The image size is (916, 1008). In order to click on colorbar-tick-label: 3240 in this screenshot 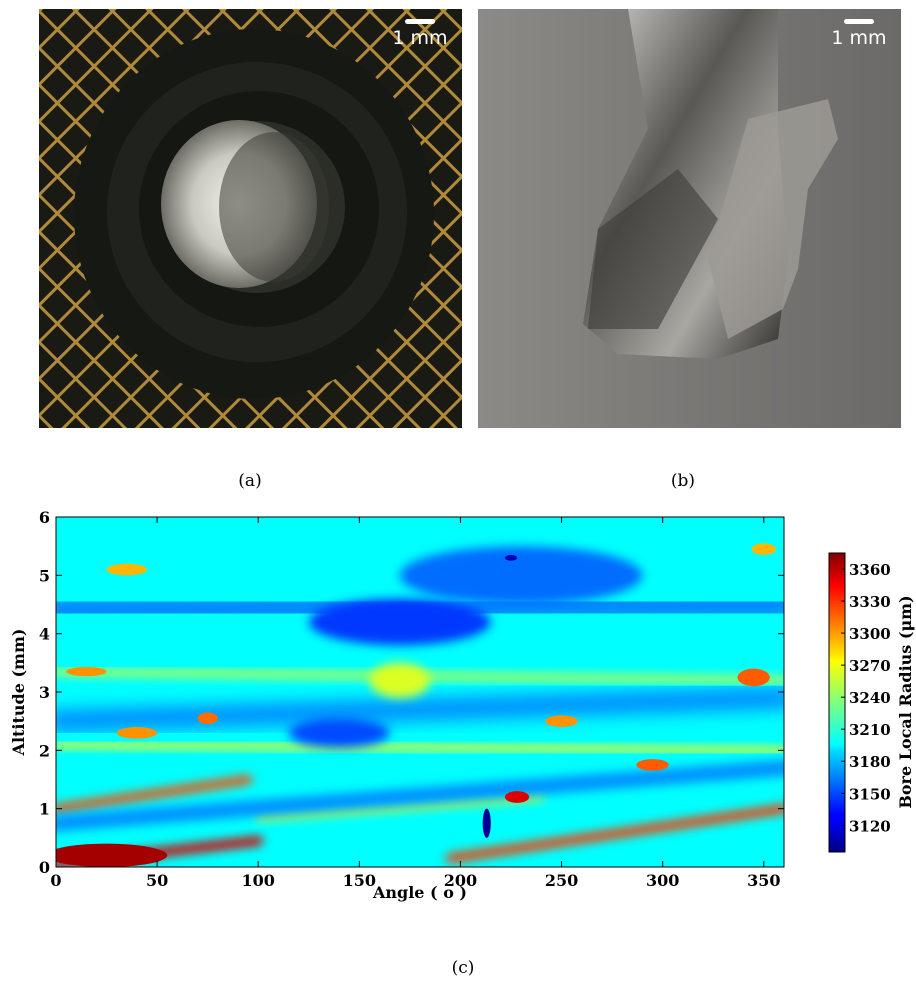, I will do `click(870, 698)`.